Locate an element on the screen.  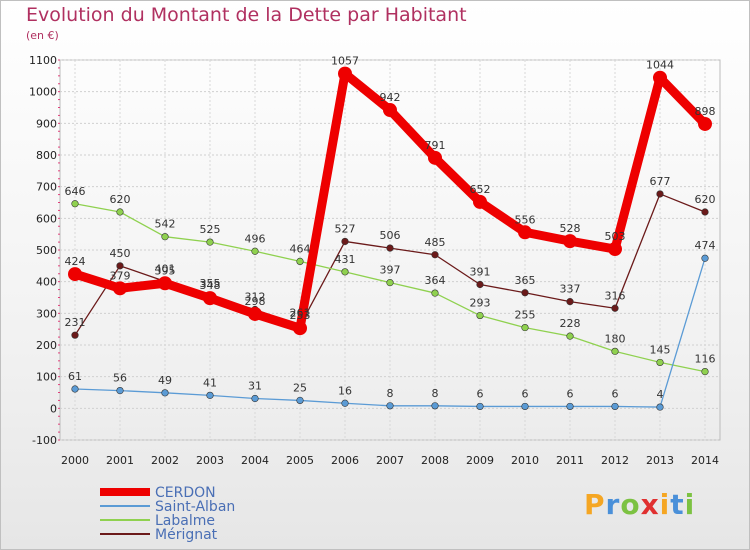
x-tick-label: 2006 is located at coordinates (345, 460).